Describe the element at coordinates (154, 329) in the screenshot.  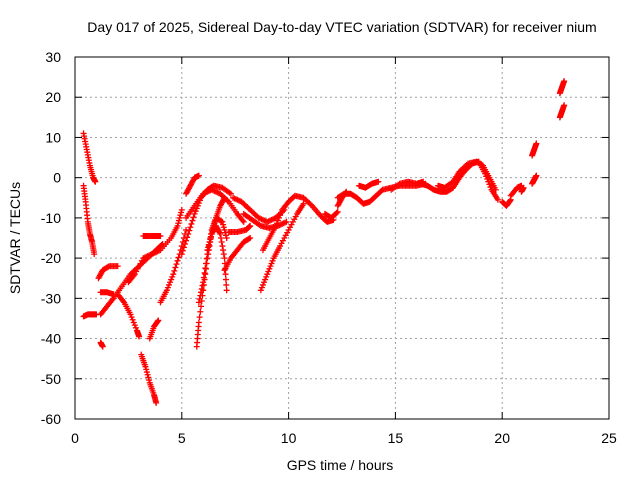
I see `series-arc10` at that location.